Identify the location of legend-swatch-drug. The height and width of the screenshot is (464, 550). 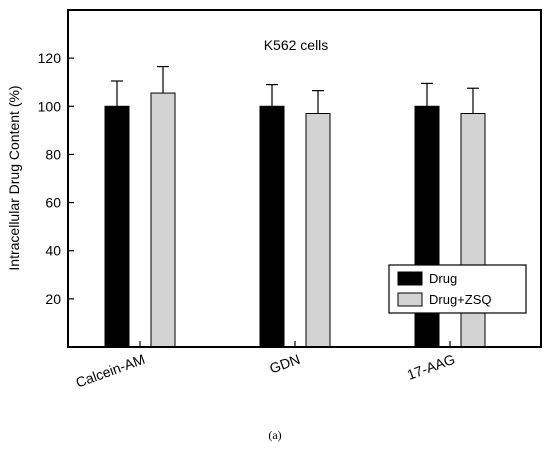
(410, 278).